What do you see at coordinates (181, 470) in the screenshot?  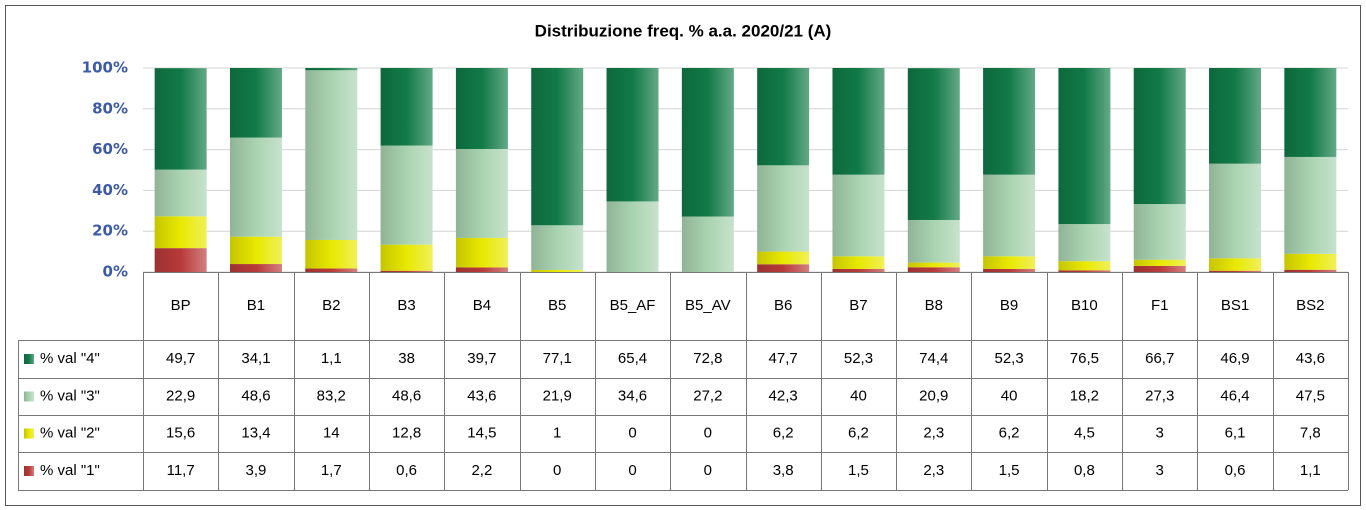 I see `table-value: 11,7` at bounding box center [181, 470].